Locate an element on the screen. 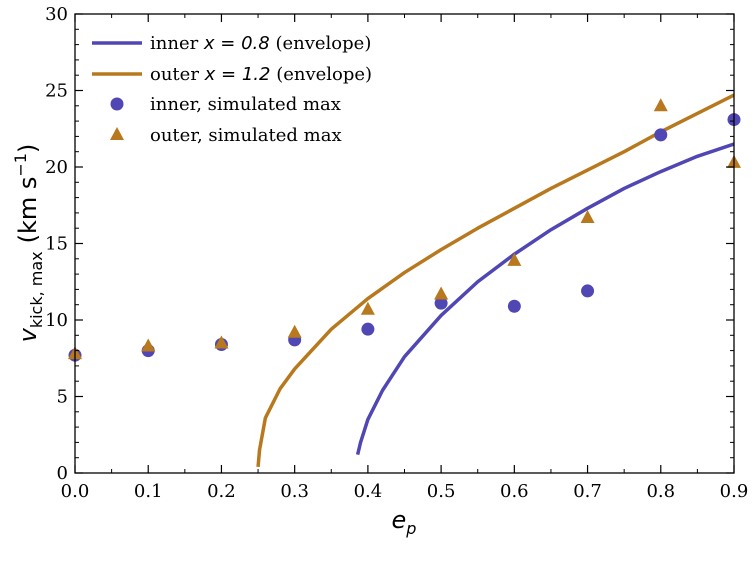 This screenshot has width=754, height=568. x-axis-label-main: e is located at coordinates (399, 520).